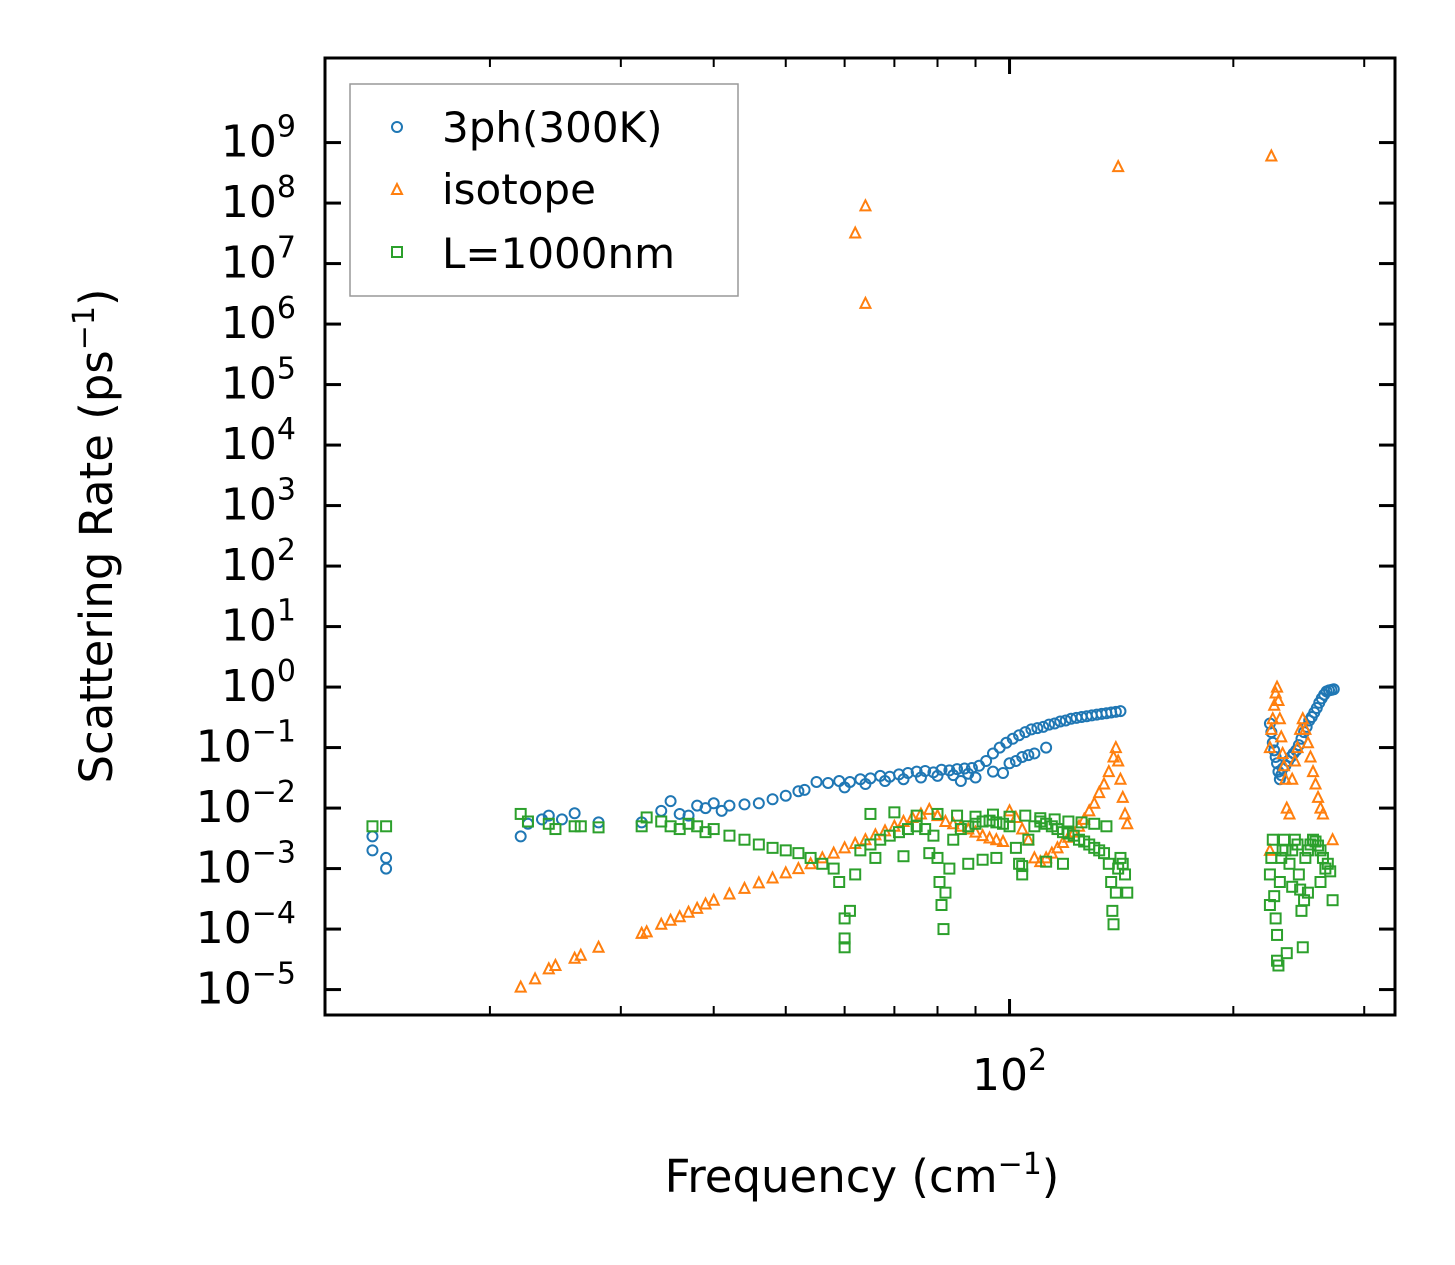 The image size is (1455, 1265). I want to click on y-tick-label: 10⁹, so click(258, 139).